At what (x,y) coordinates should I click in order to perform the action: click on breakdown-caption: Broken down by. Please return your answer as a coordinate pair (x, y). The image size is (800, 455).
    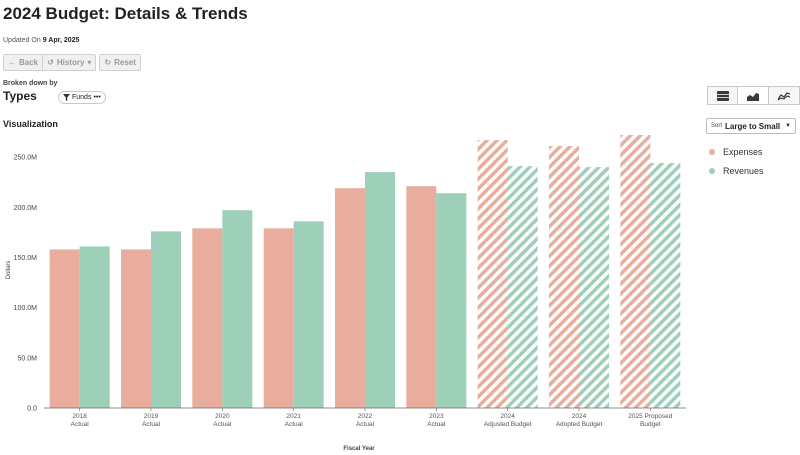
    Looking at the image, I should click on (30, 83).